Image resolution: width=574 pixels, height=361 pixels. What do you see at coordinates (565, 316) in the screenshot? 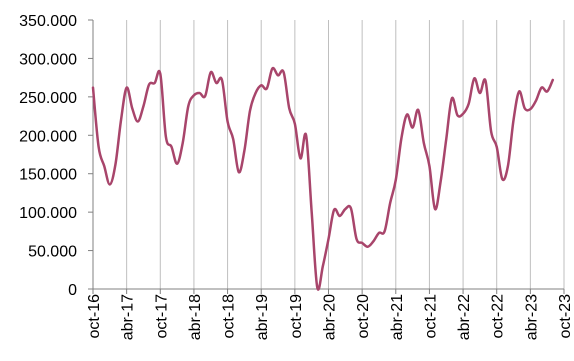
I see `x-tick-label: oct-23` at bounding box center [565, 316].